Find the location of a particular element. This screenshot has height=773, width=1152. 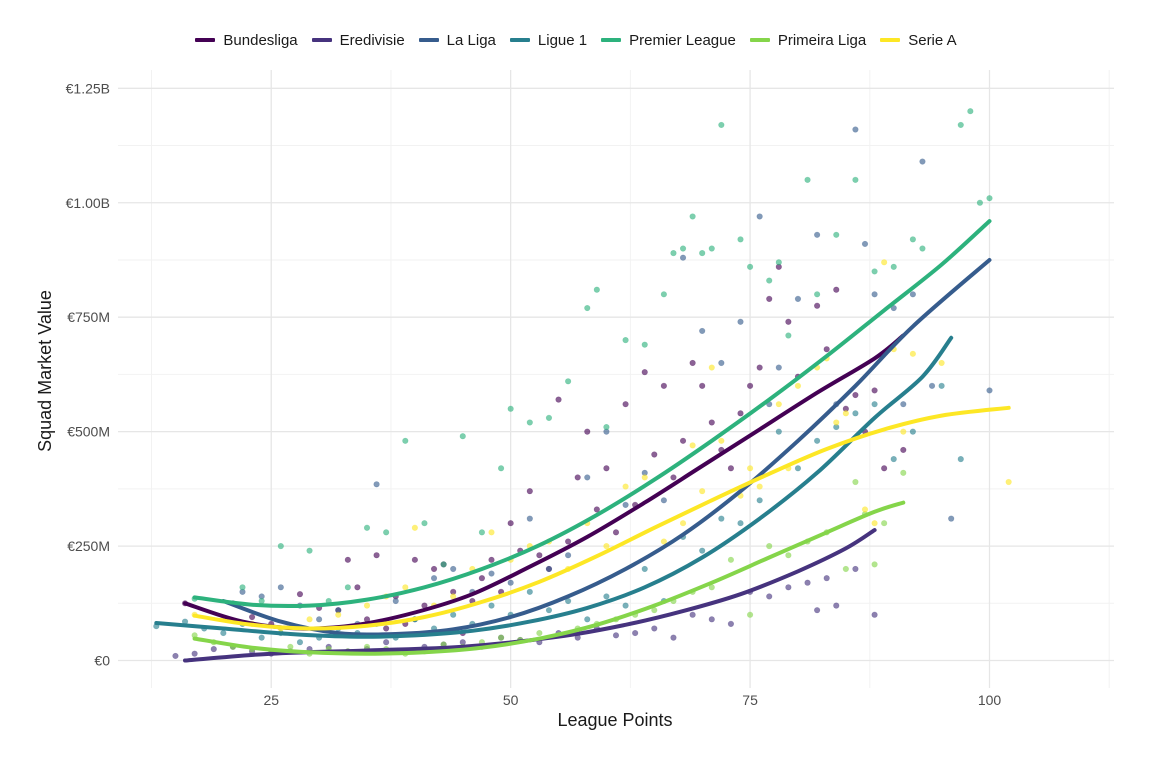

trend-line-primeira-liga is located at coordinates (549, 578).